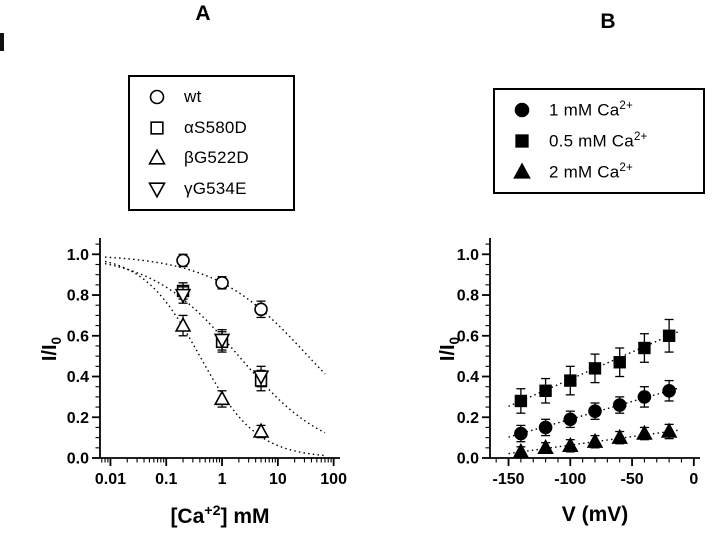 The width and height of the screenshot is (720, 559). What do you see at coordinates (595, 366) in the screenshot?
I see `series-0.5 mM Ca2+` at bounding box center [595, 366].